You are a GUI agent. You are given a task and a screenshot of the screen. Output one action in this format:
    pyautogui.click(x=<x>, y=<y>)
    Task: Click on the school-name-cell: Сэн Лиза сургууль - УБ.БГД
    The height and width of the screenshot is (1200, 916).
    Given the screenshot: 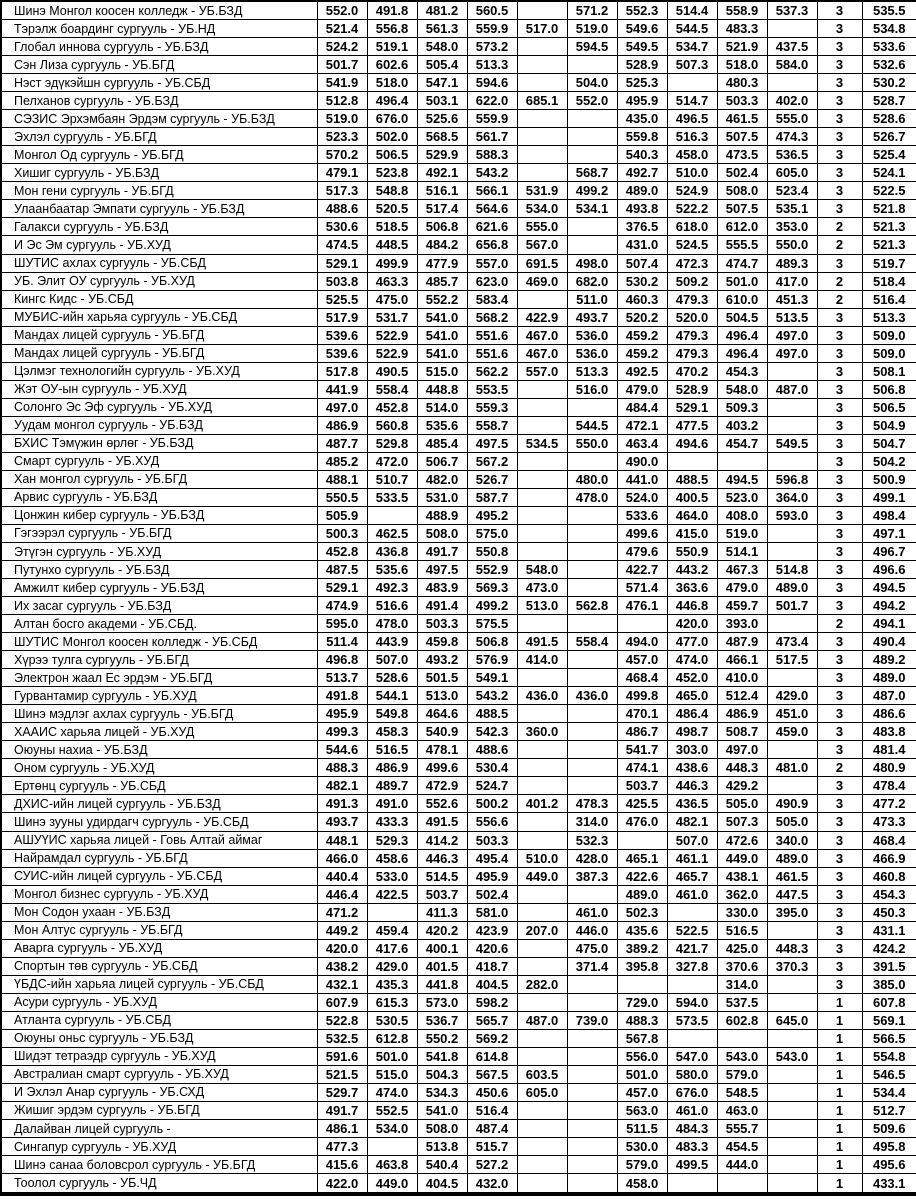 What is the action you would take?
    pyautogui.click(x=159, y=65)
    